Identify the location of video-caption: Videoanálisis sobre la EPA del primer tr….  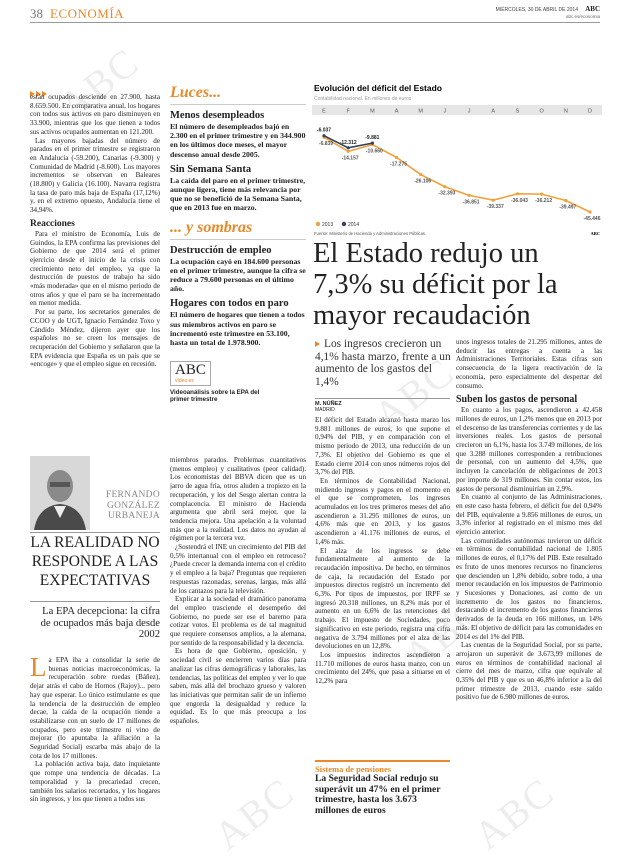
(215, 396).